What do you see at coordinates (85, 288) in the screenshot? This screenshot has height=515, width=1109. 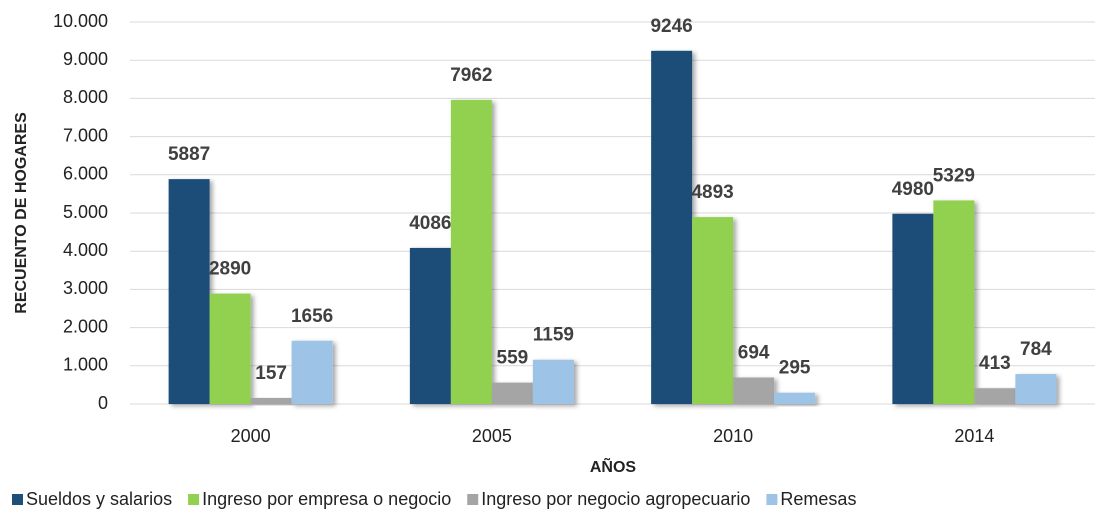 I see `y-tick-label: 3.000` at bounding box center [85, 288].